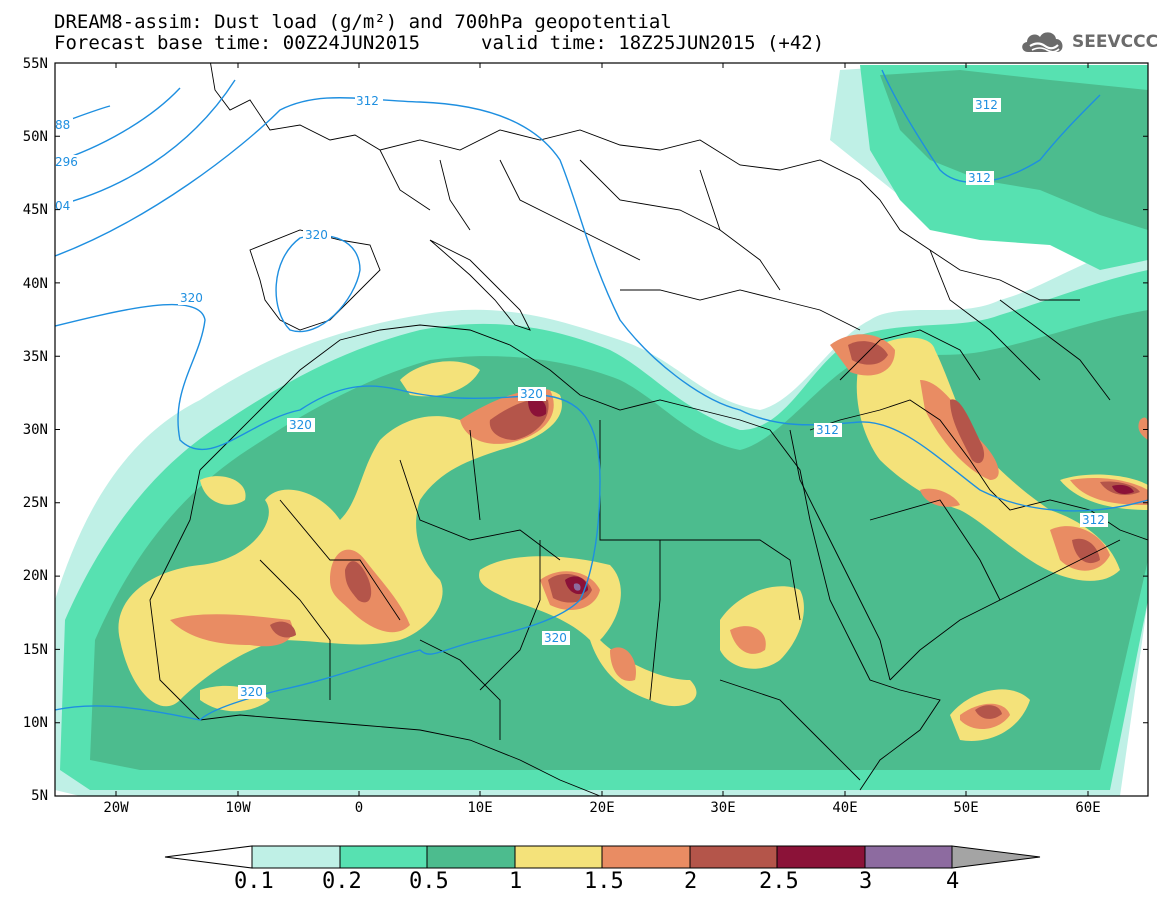 The height and width of the screenshot is (907, 1165). Describe the element at coordinates (480, 285) in the screenshot. I see `coastline-italy` at that location.